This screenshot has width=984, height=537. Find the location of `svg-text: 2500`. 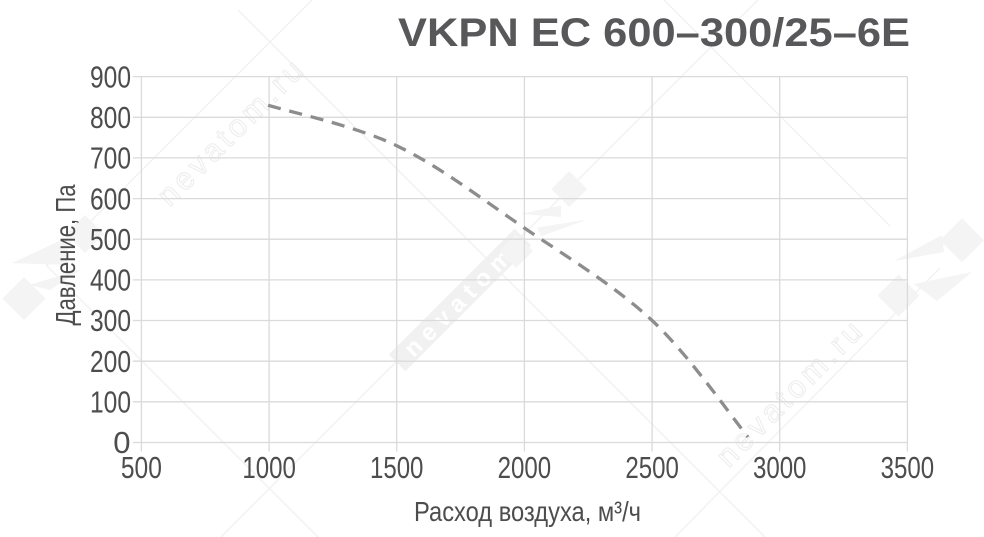

svg-text: 2500 is located at coordinates (652, 467).